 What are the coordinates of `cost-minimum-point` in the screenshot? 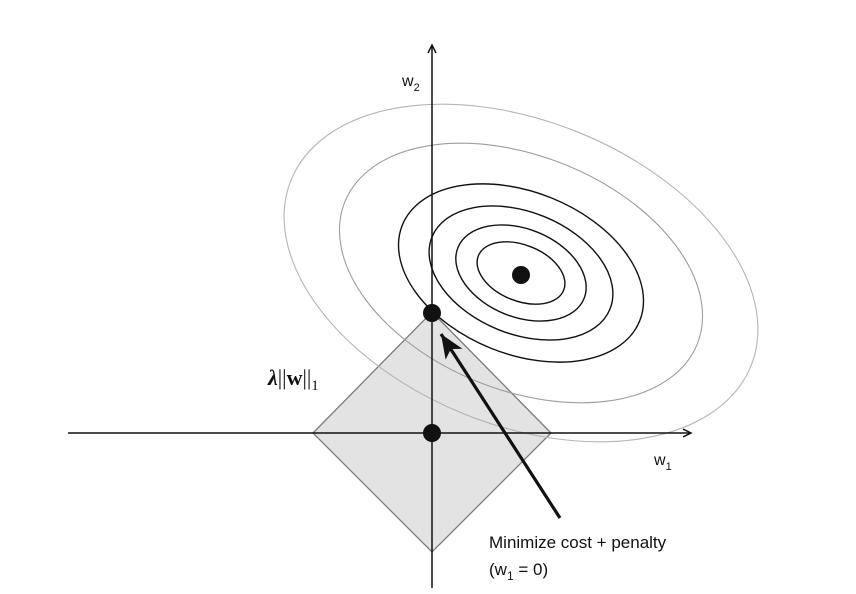 It's located at (521, 275).